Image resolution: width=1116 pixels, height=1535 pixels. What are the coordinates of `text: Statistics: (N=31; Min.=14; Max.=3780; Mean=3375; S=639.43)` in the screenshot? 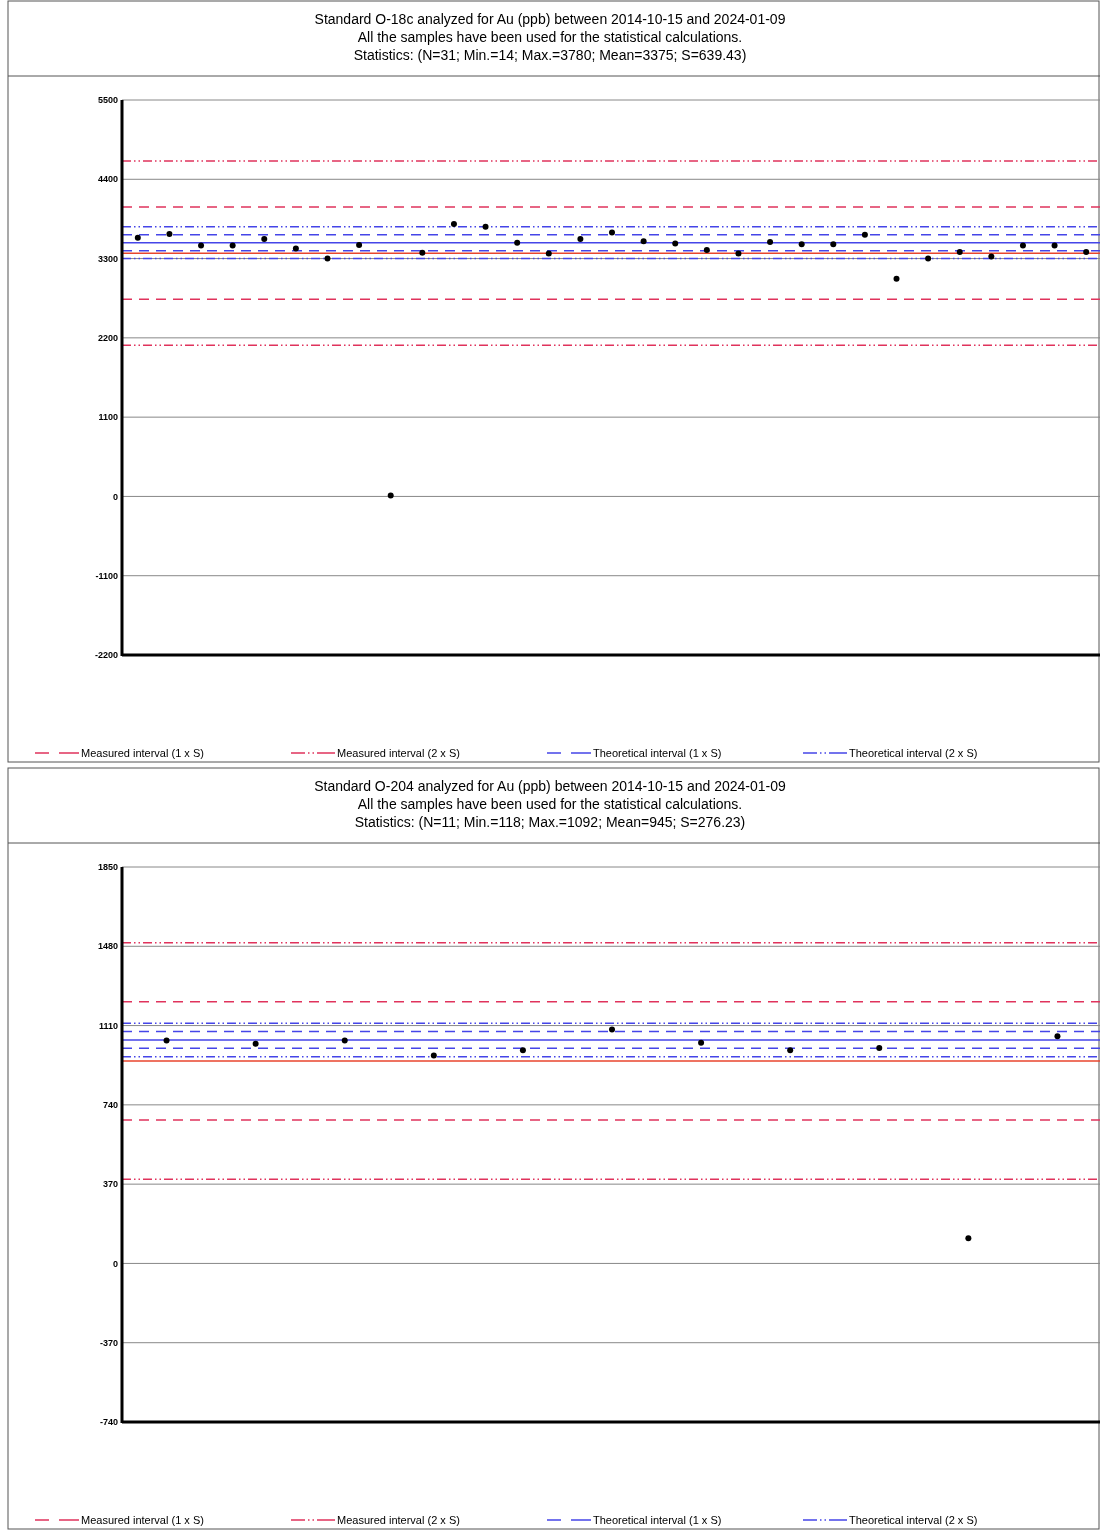 It's located at (550, 55).